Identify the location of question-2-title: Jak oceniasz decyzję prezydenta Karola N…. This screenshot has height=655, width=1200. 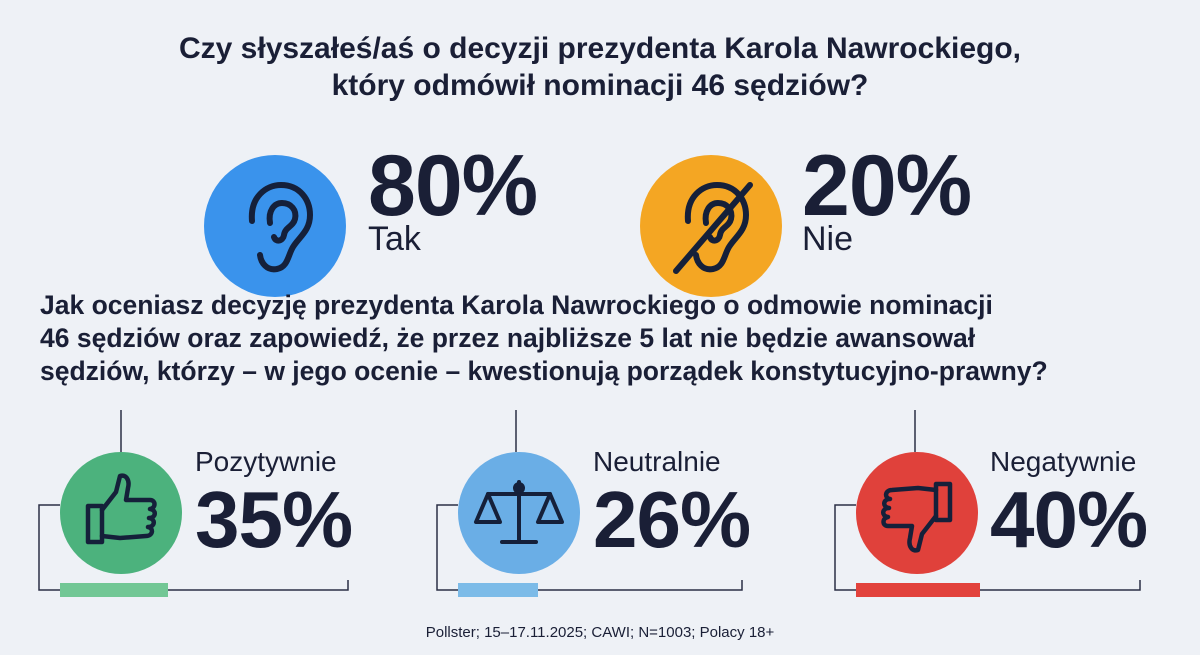
(610, 338).